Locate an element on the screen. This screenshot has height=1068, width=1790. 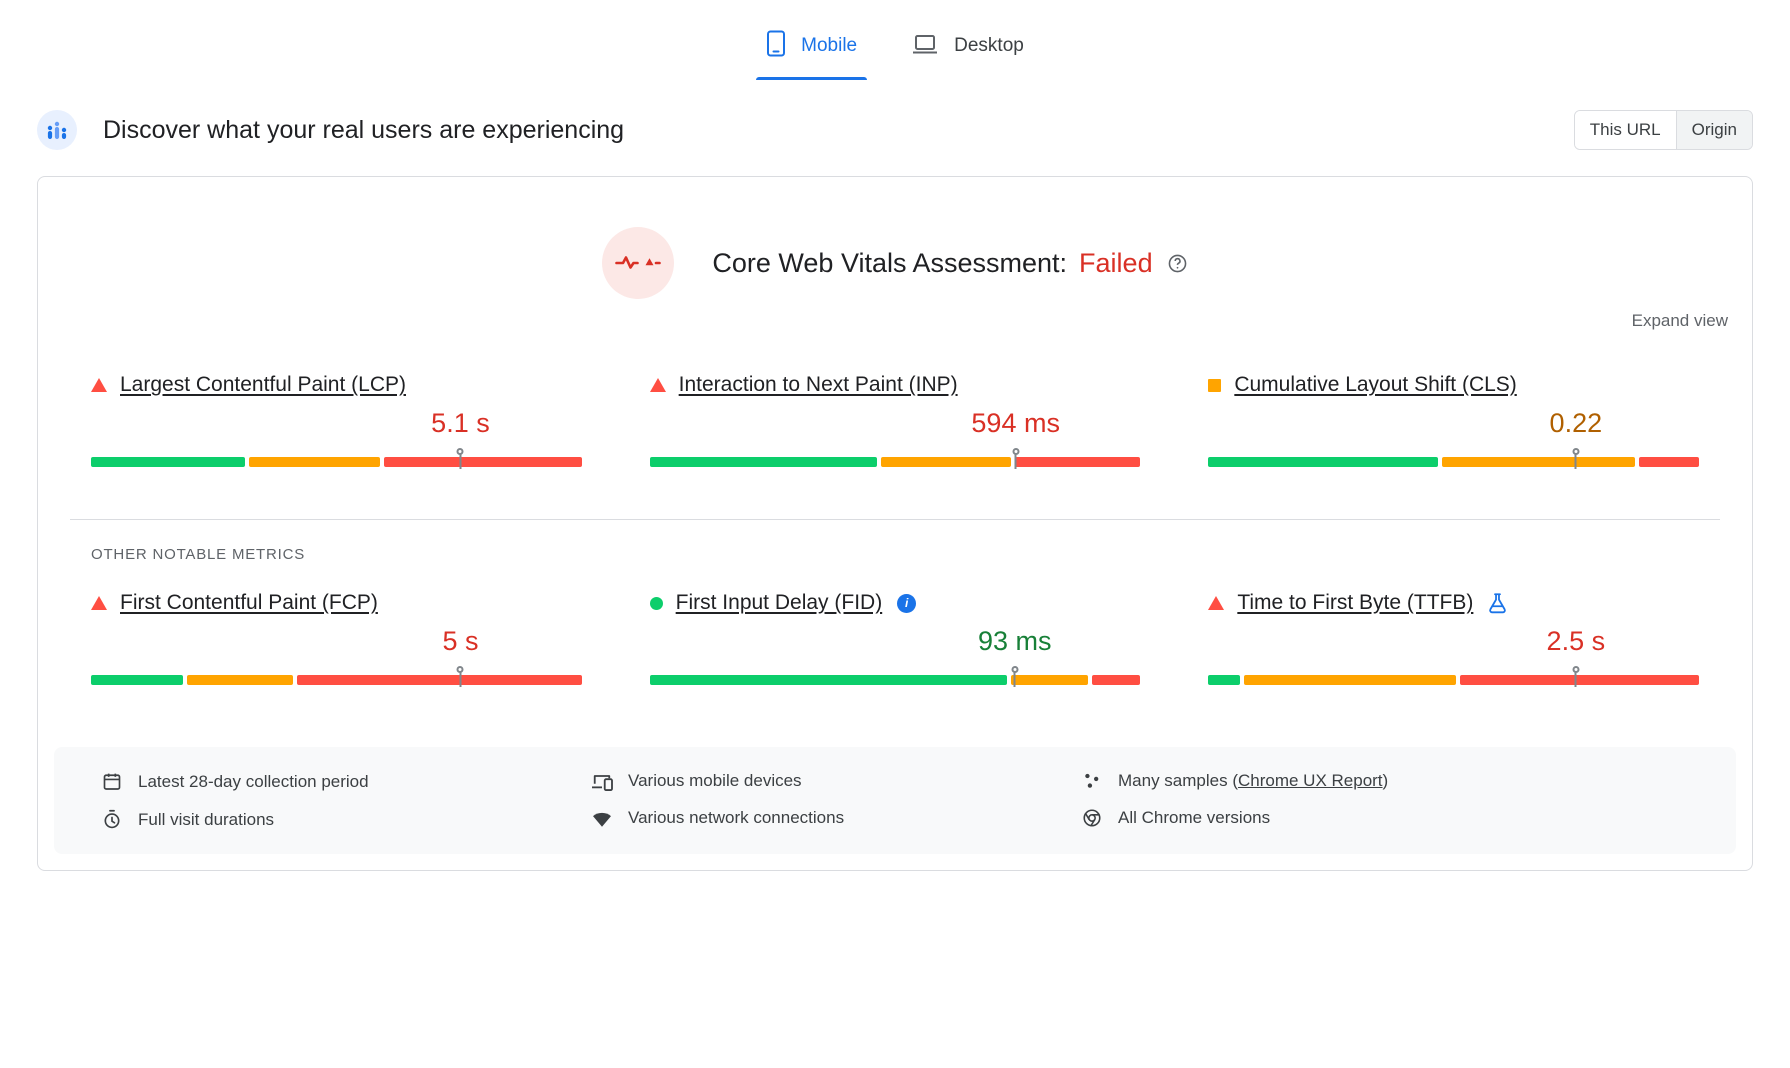
metric-value: 2.5 s is located at coordinates (1576, 641).